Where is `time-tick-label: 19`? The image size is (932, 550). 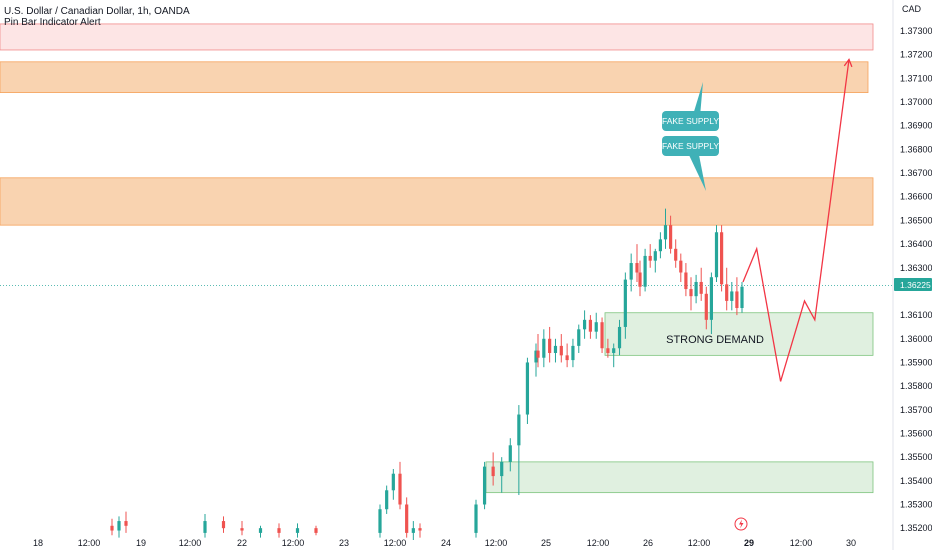
time-tick-label: 19 is located at coordinates (141, 543).